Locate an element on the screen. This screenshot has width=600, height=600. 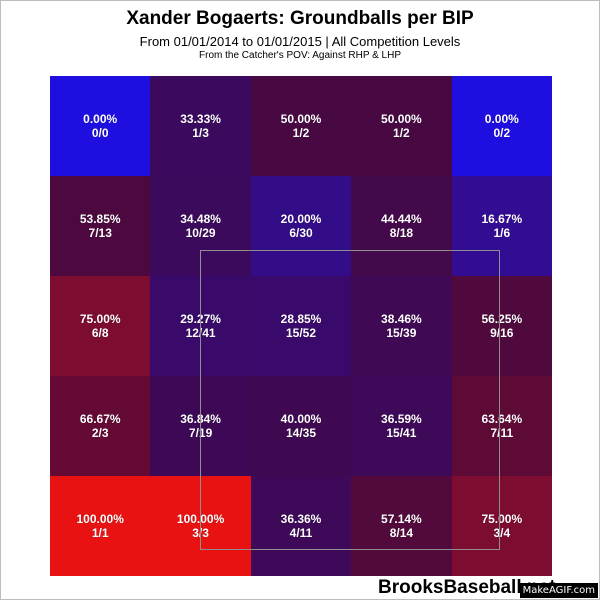
heatmap-cell: 16.67% 1/6 is located at coordinates (501, 226).